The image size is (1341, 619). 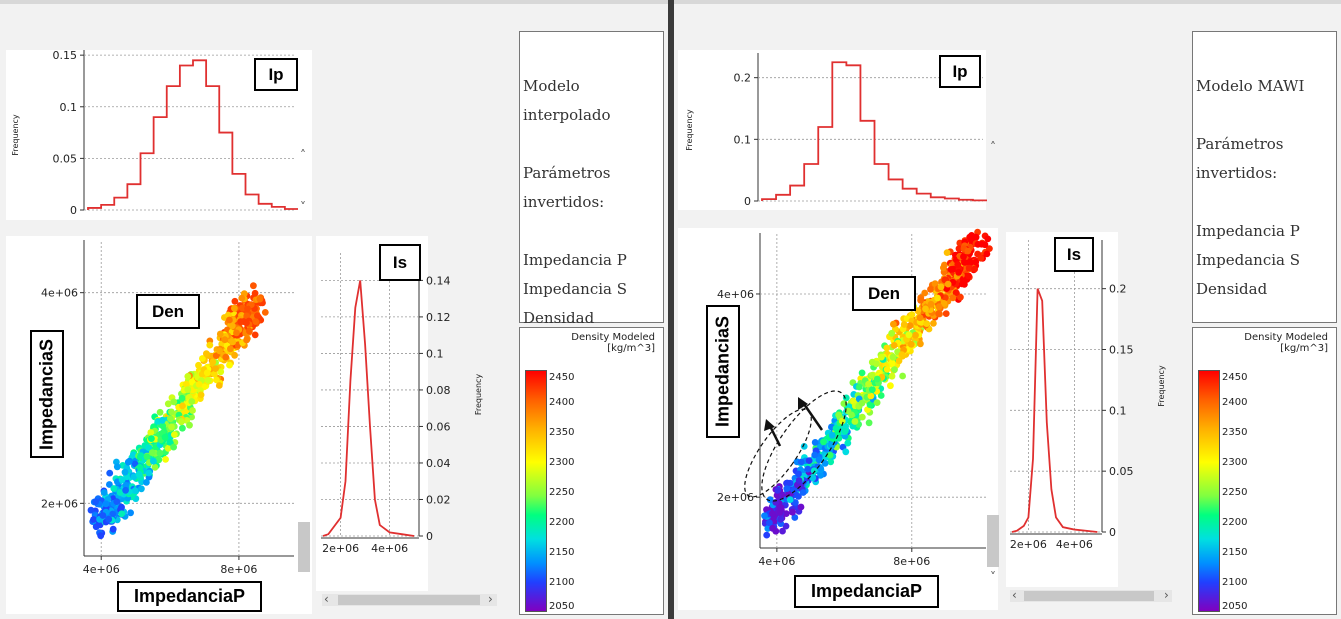 What do you see at coordinates (1248, 231) in the screenshot?
I see `param-item-p: Impedancia P` at bounding box center [1248, 231].